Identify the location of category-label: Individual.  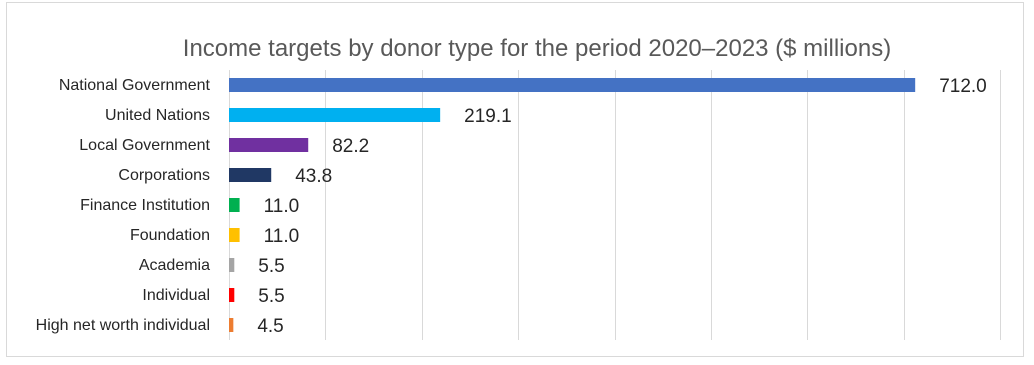
(176, 295).